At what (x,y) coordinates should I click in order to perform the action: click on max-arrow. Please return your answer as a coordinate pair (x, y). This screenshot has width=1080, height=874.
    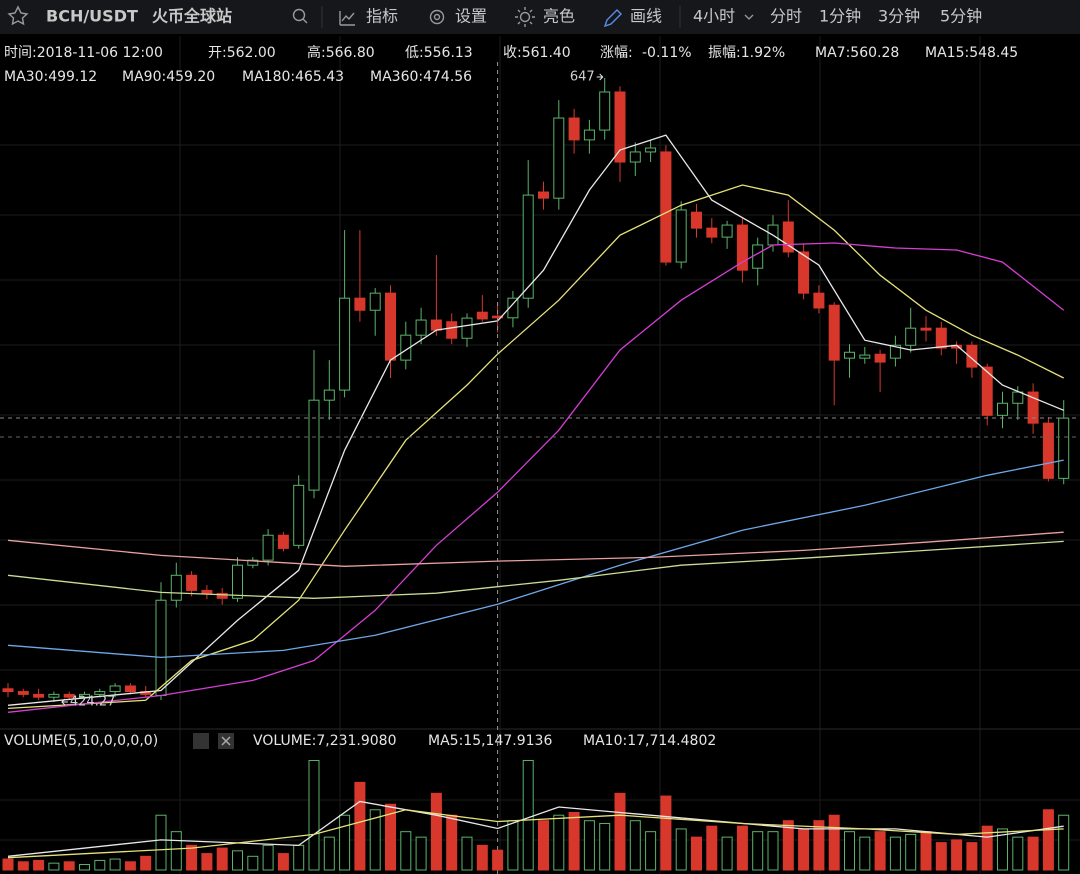
    Looking at the image, I should click on (600, 77).